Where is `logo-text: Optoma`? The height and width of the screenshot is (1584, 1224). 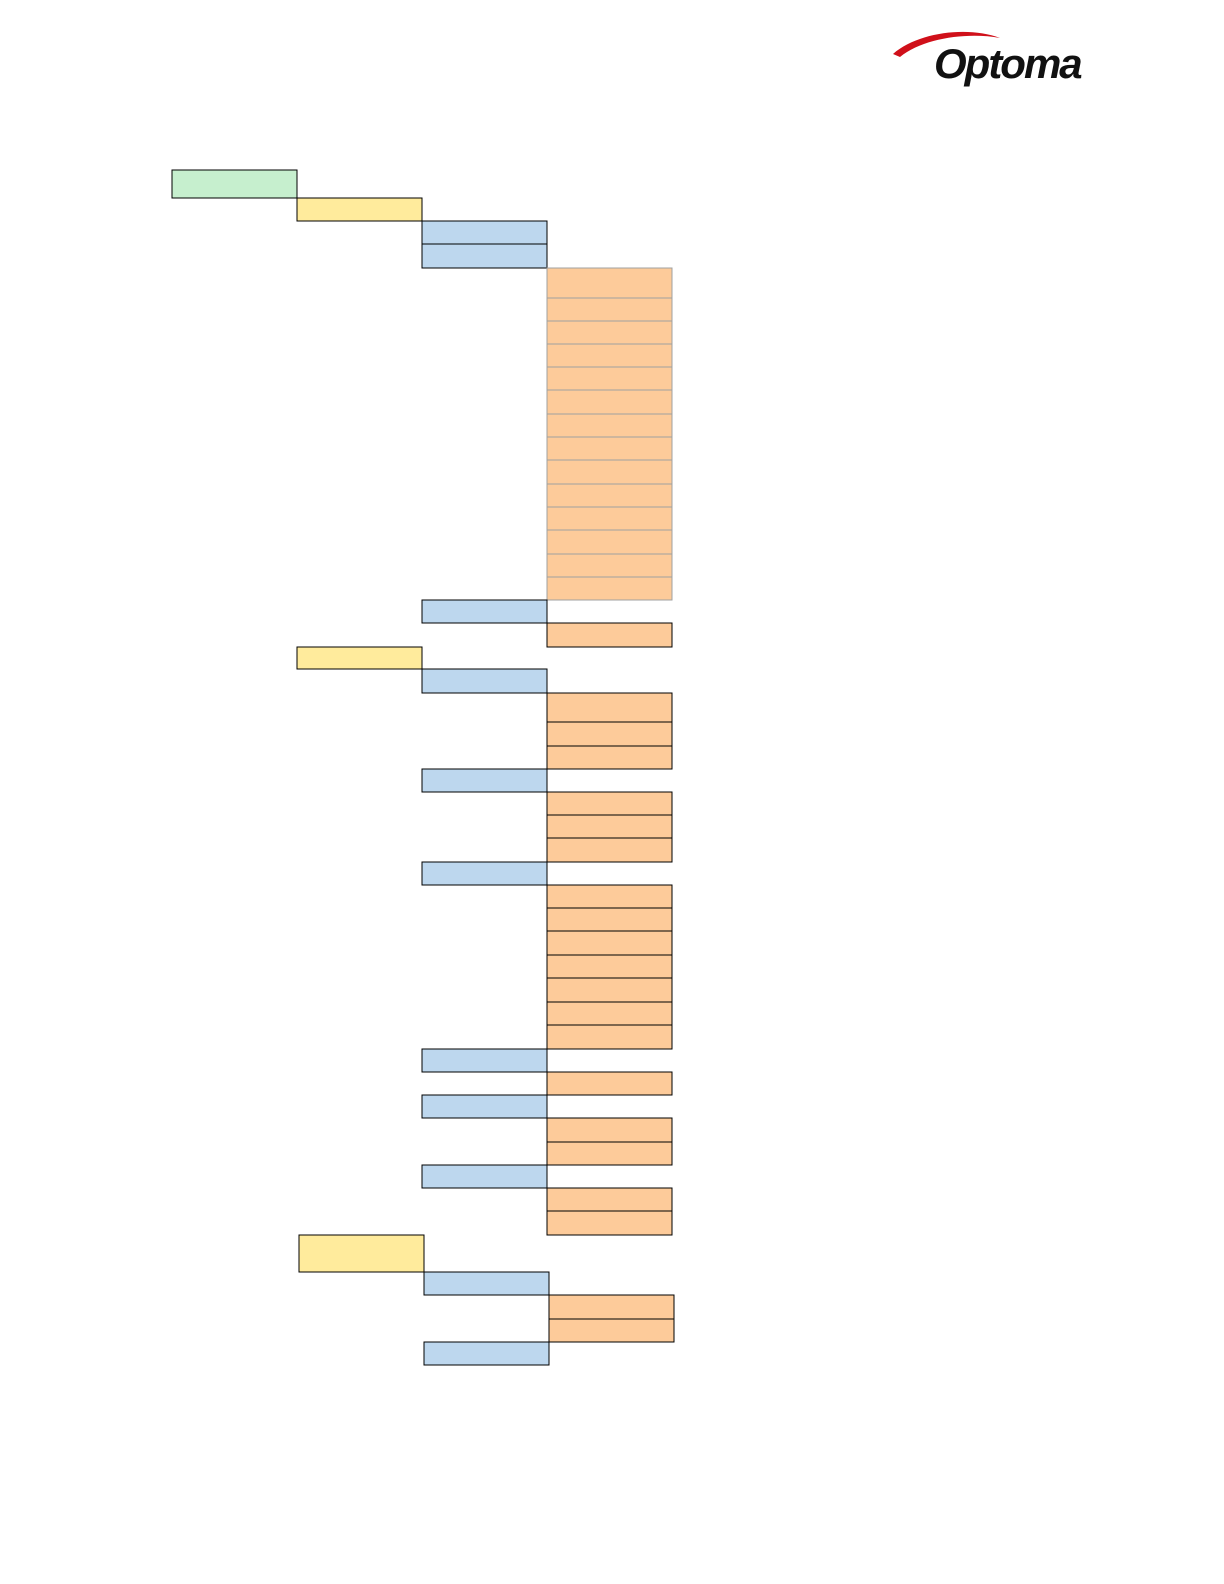 logo-text: Optoma is located at coordinates (1008, 63).